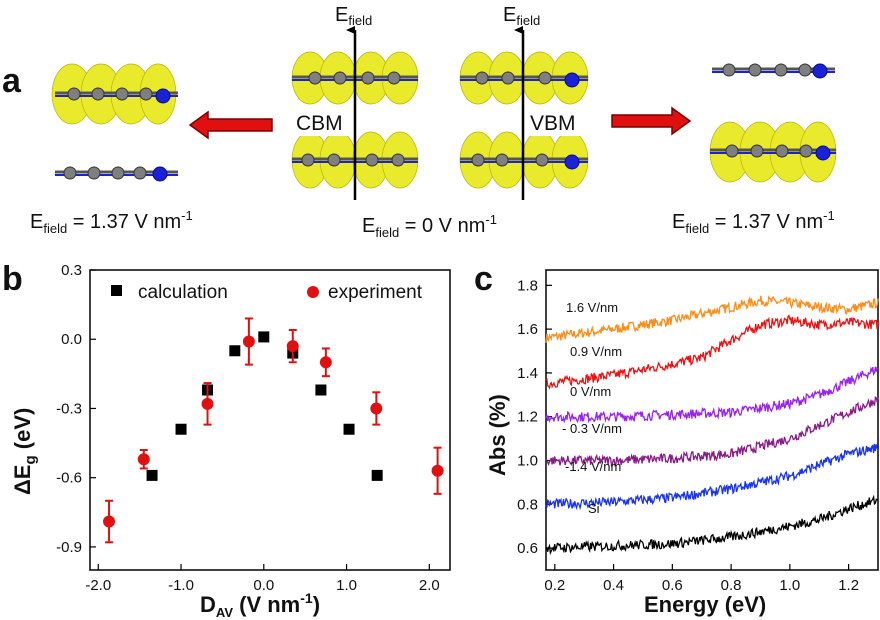 This screenshot has height=620, width=880. I want to click on right-red-arrow, so click(651, 121).